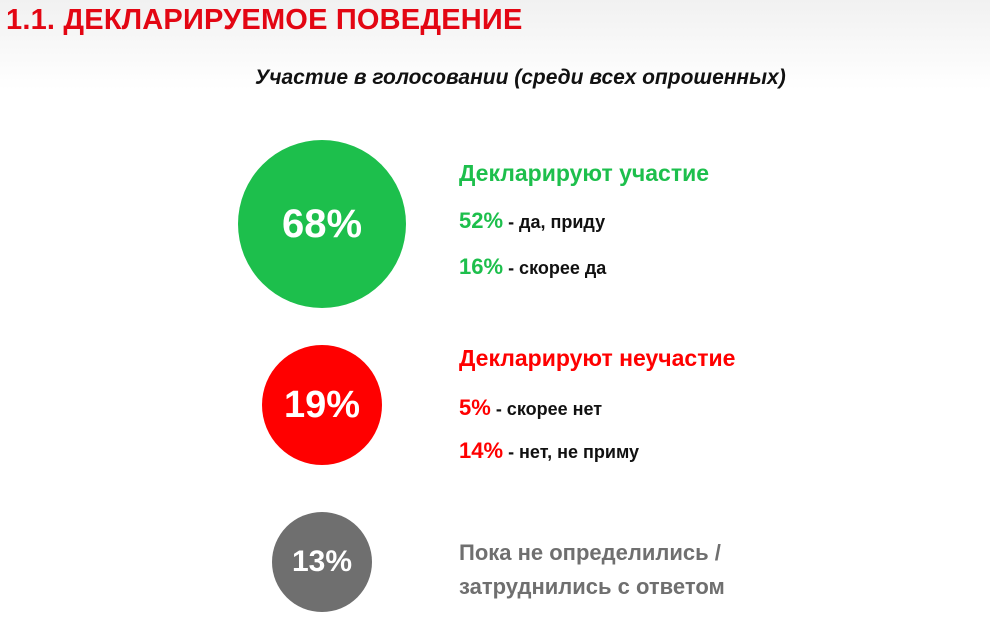 The image size is (990, 641). Describe the element at coordinates (475, 407) in the screenshot. I see `item-percent: 5%` at that location.